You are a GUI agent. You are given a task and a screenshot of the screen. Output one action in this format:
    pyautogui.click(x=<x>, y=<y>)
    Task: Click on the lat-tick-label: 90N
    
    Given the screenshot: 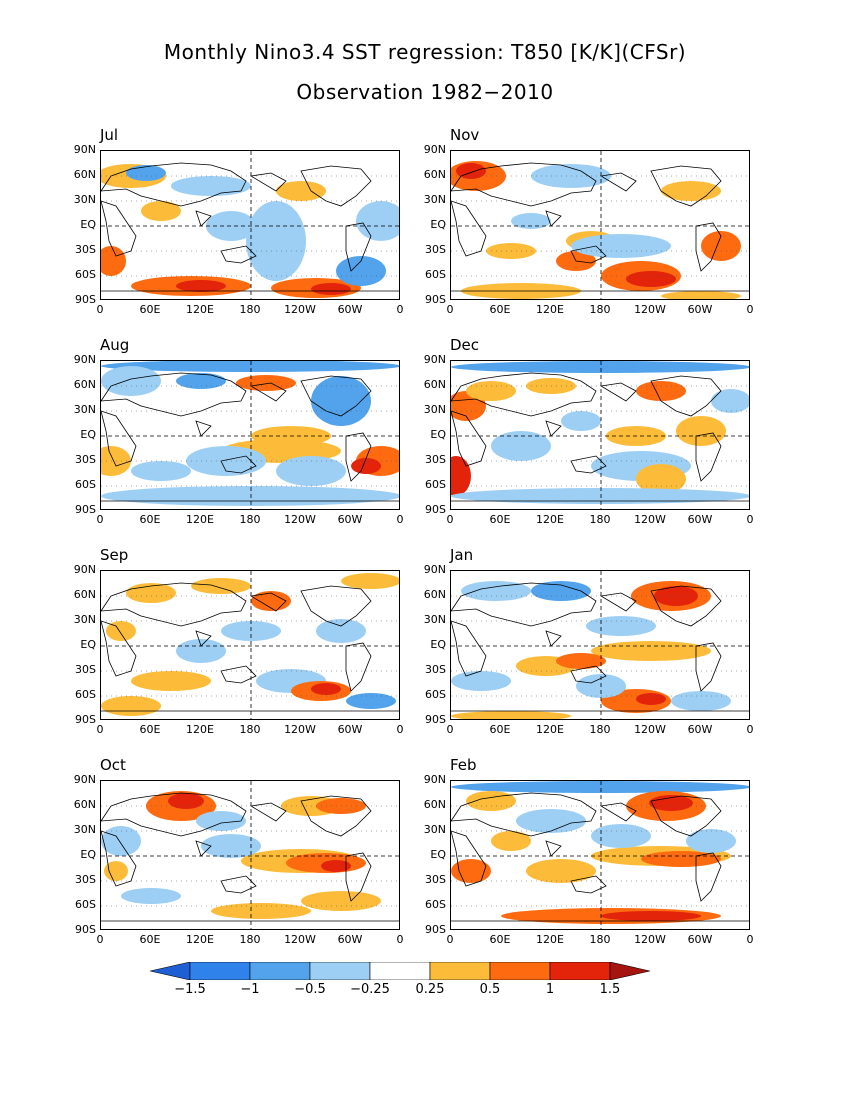 What is the action you would take?
    pyautogui.click(x=434, y=779)
    